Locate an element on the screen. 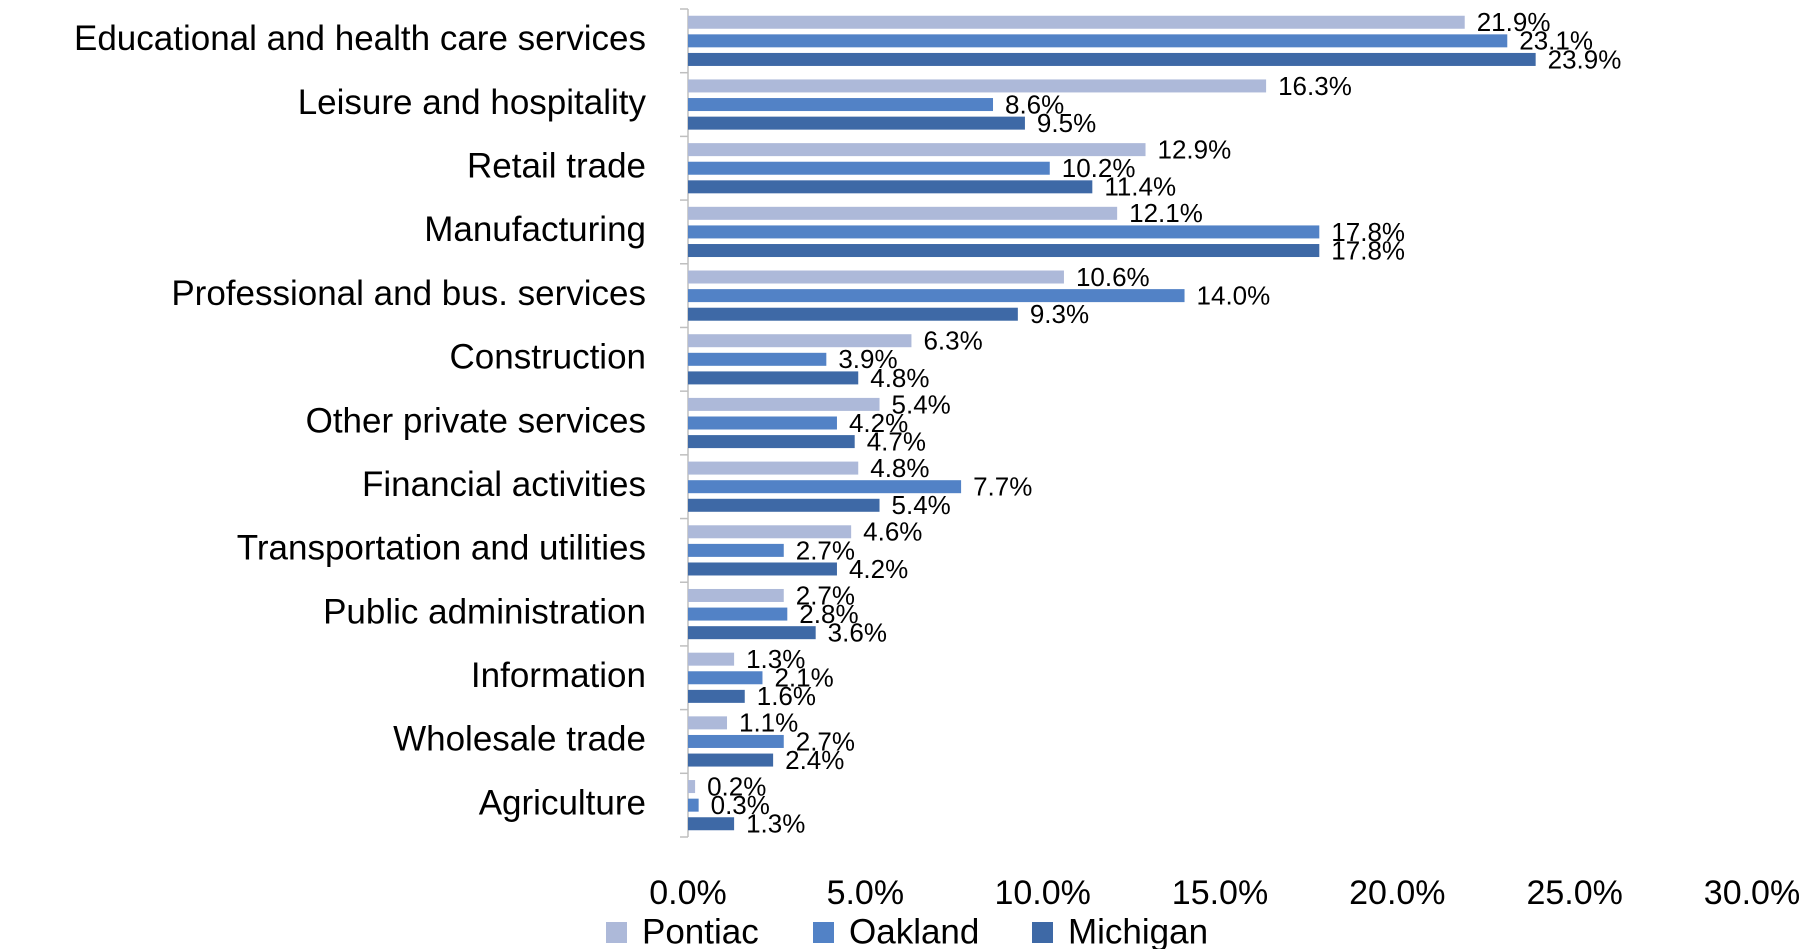 The image size is (1813, 949). value-label: 1.1% is located at coordinates (768, 723).